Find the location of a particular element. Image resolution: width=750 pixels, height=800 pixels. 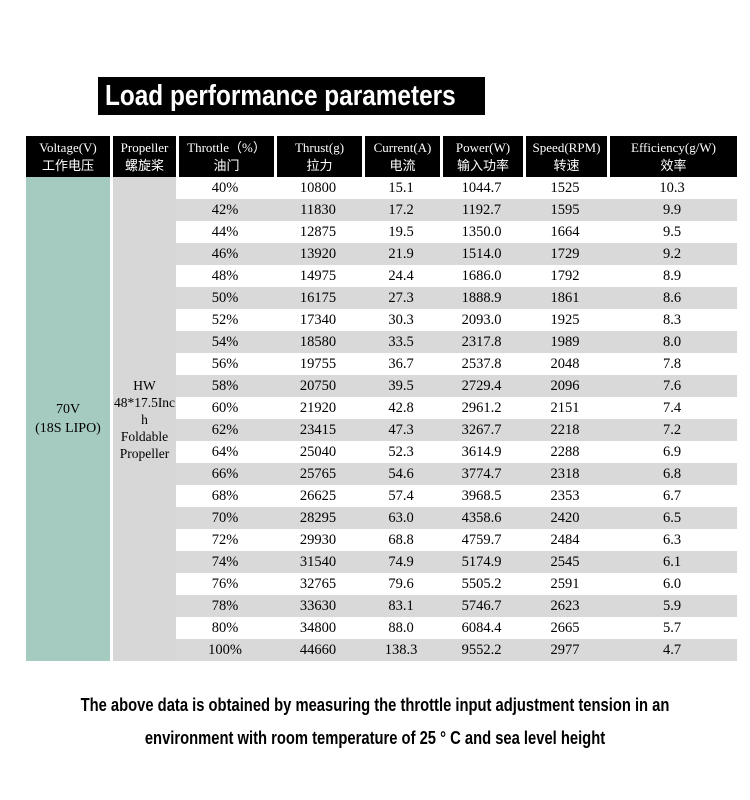

column-divider is located at coordinates (111, 419).